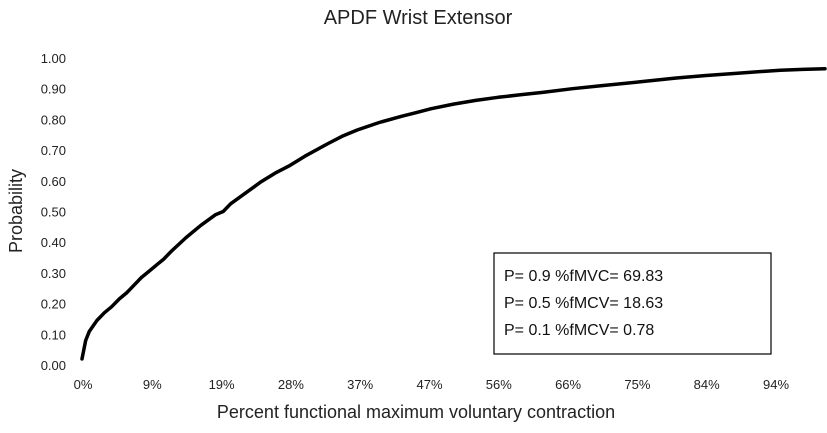 The height and width of the screenshot is (433, 827). Describe the element at coordinates (53, 181) in the screenshot. I see `y-tick-label: 0.60` at that location.